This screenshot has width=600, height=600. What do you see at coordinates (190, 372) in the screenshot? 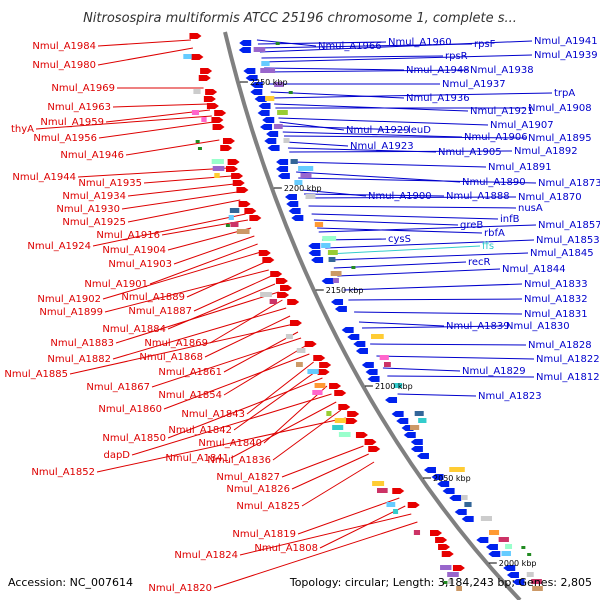
I see `gene-label-left: Nmul_A1861` at bounding box center [190, 372].